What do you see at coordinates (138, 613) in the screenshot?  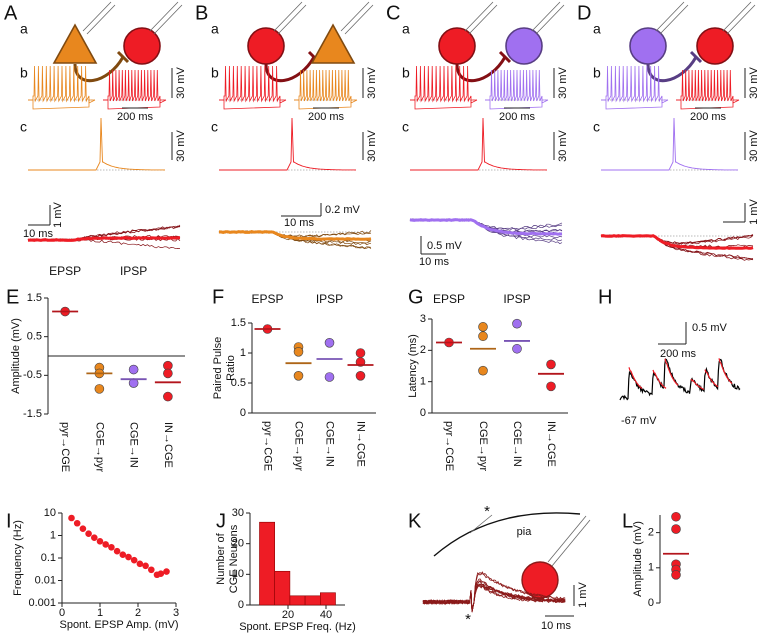 I see `x-tick-label: 2` at bounding box center [138, 613].